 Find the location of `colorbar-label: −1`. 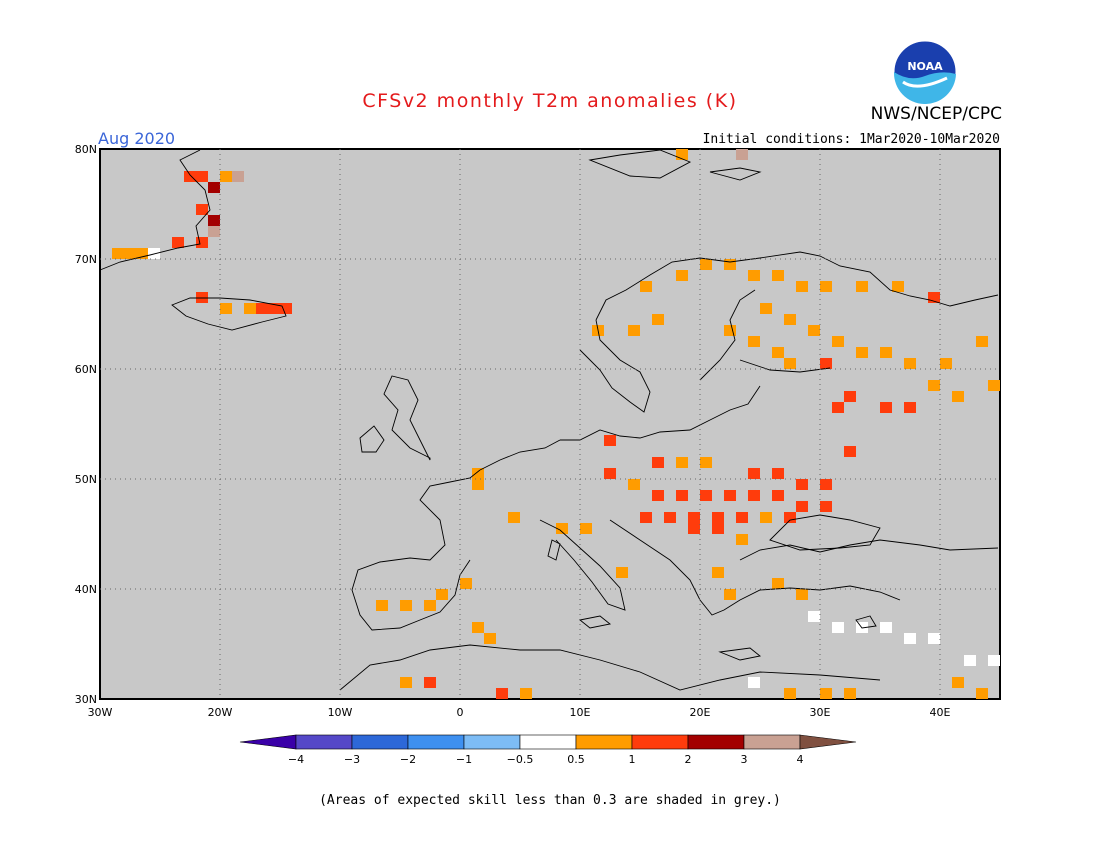

colorbar-label: −1 is located at coordinates (464, 759).